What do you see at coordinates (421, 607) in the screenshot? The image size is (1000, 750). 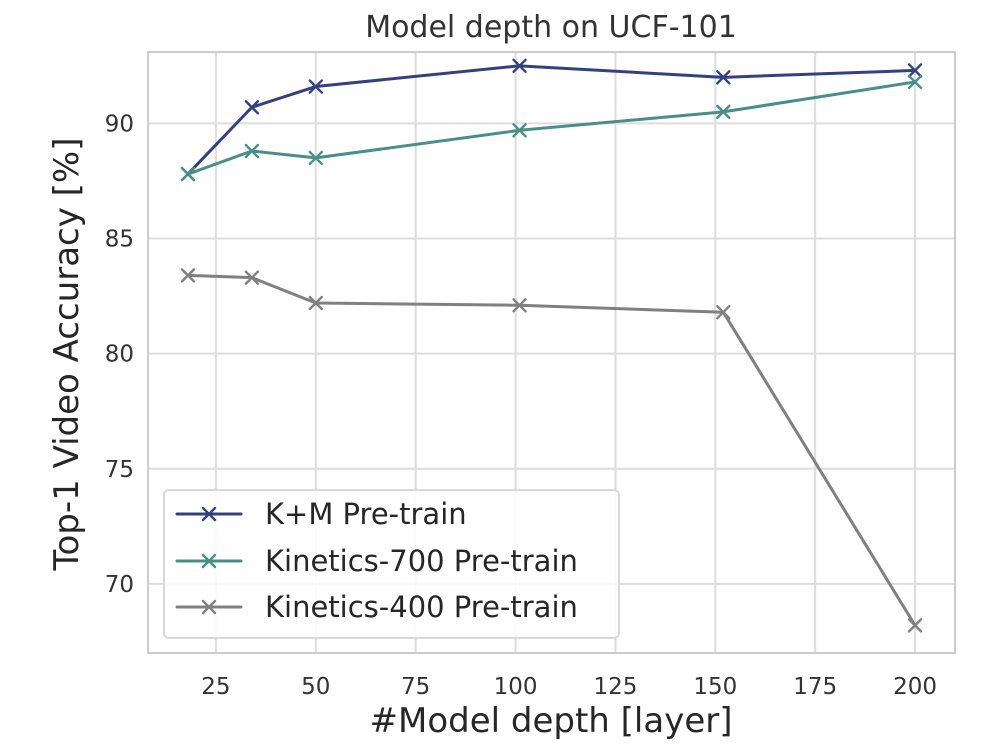 I see `legend-label: Kinetics-400 Pre-train` at bounding box center [421, 607].